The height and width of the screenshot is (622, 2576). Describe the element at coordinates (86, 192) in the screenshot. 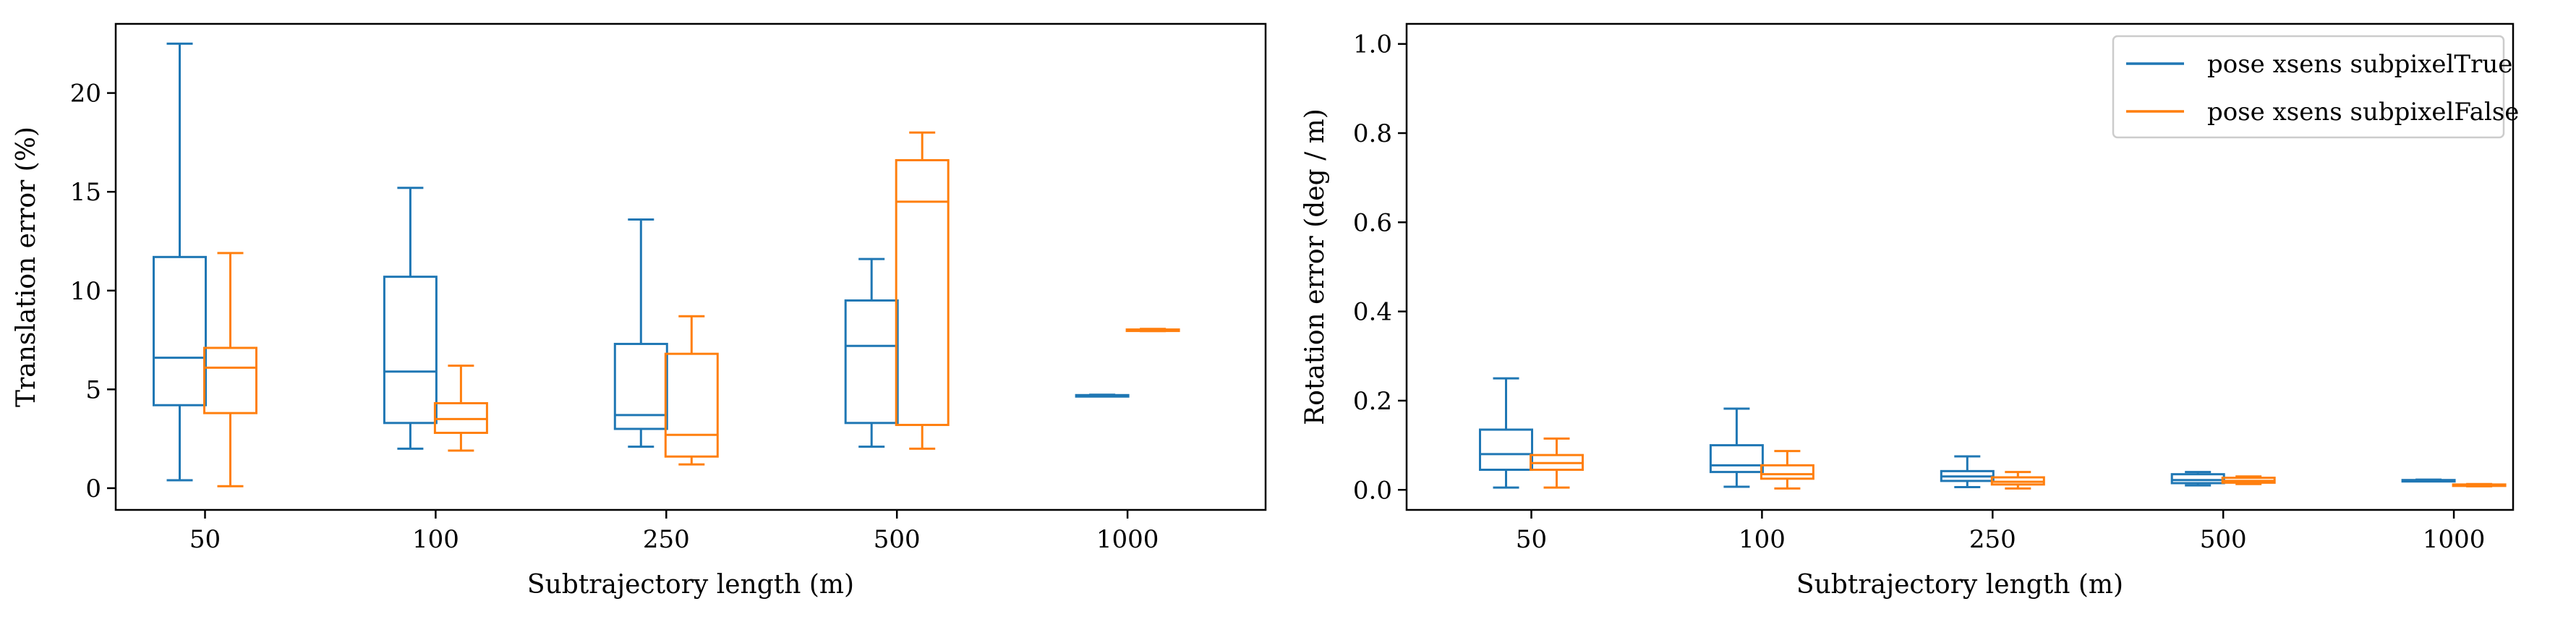

I see `y-tick-label: 15` at that location.